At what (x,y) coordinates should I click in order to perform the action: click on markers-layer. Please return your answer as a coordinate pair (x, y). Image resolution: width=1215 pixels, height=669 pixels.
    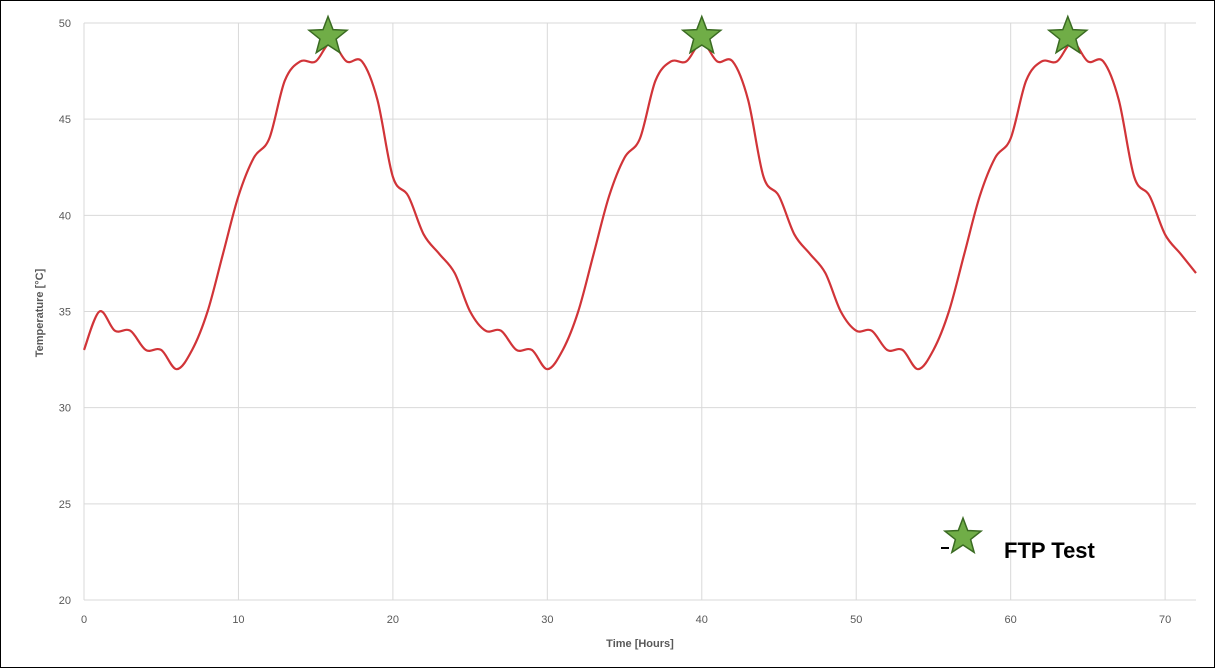
    Looking at the image, I should click on (697, 34).